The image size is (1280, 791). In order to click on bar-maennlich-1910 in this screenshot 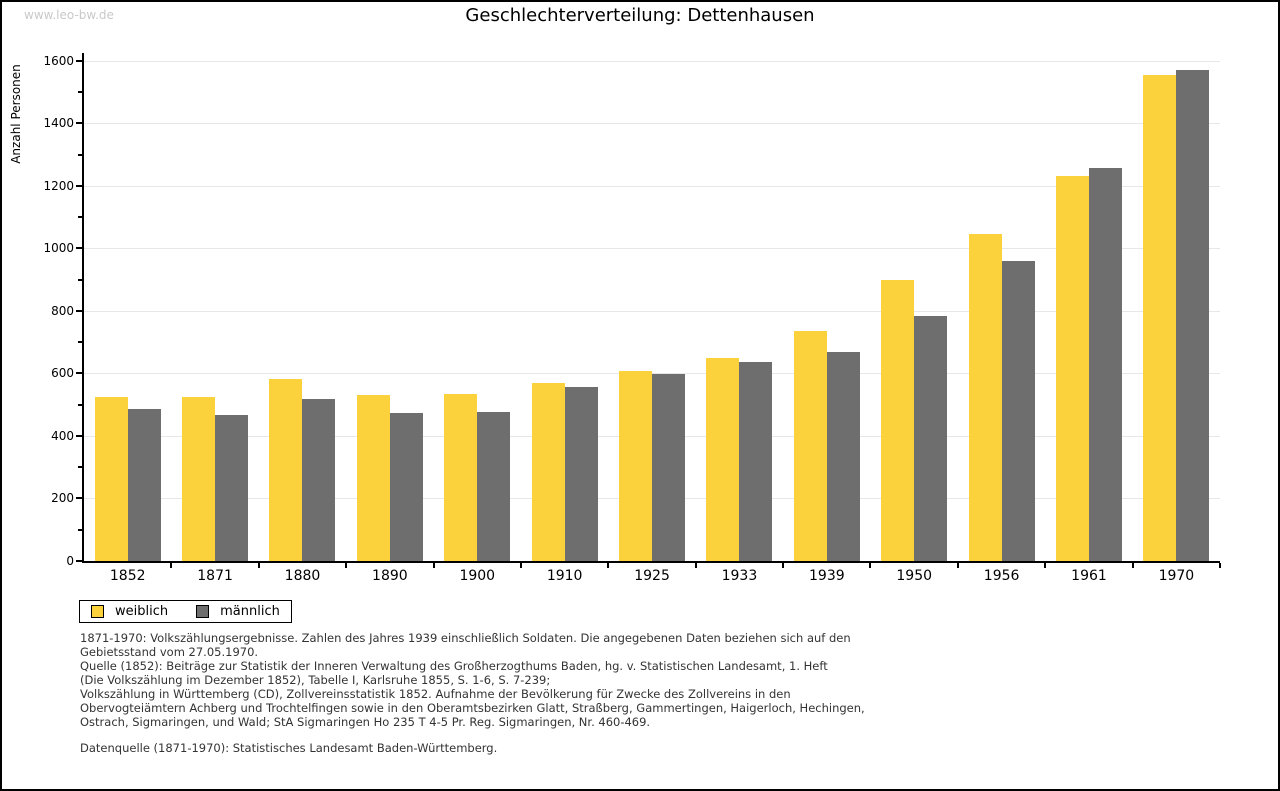, I will do `click(581, 474)`.